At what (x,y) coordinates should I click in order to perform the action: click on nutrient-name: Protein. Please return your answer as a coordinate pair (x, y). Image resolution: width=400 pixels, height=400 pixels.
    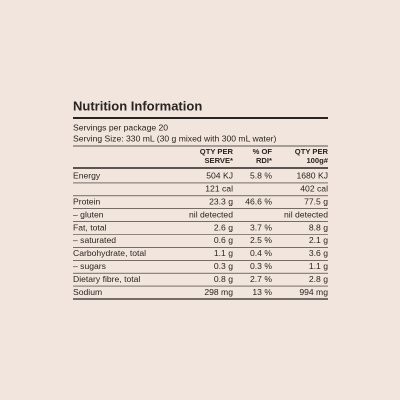
    Looking at the image, I should click on (86, 202).